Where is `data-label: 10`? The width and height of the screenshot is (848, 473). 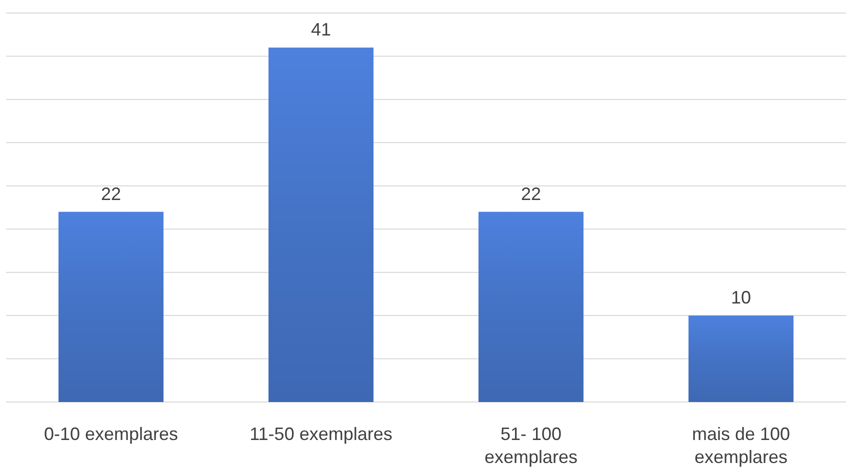
data-label: 10 is located at coordinates (741, 298).